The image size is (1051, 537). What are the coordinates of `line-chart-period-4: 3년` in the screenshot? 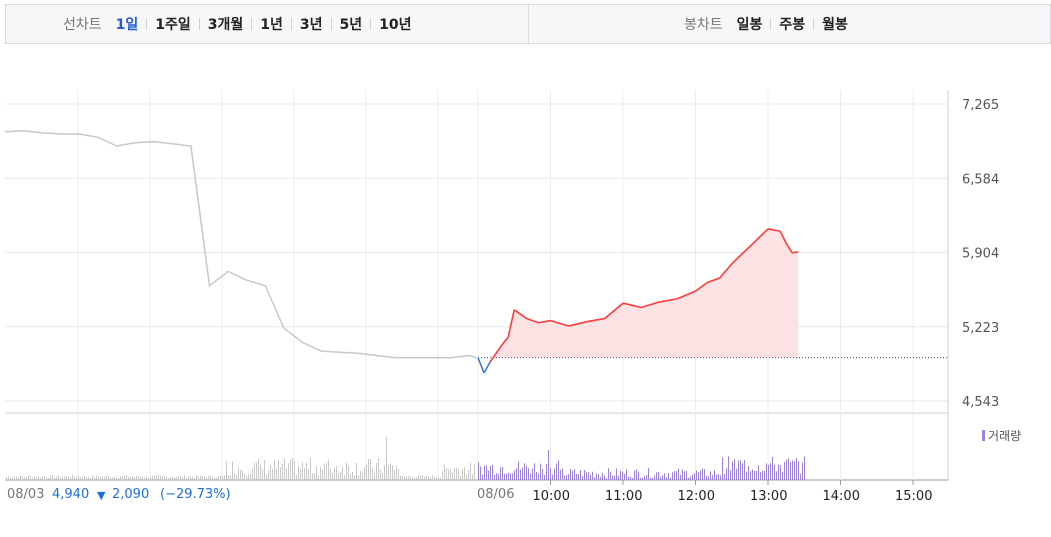 It's located at (311, 25).